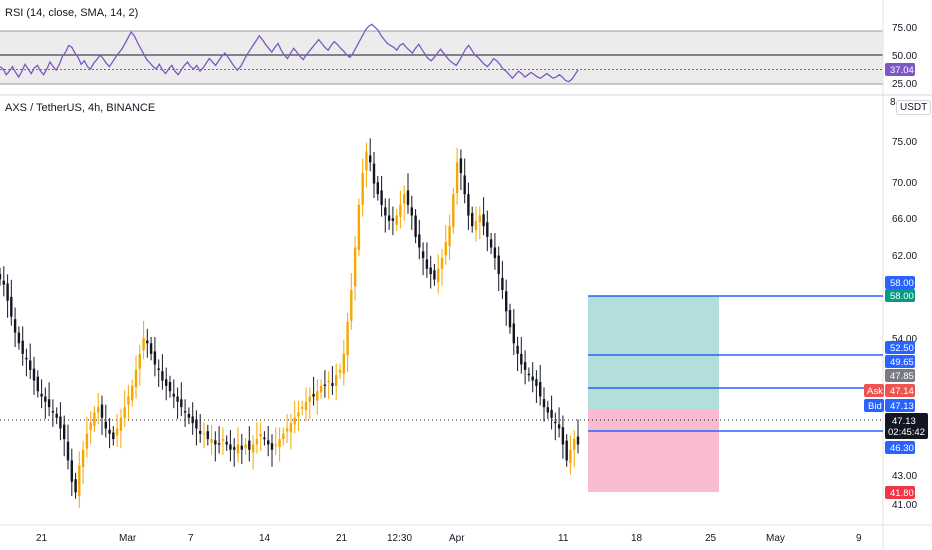  Describe the element at coordinates (906, 426) in the screenshot. I see `current-price-tag` at that location.